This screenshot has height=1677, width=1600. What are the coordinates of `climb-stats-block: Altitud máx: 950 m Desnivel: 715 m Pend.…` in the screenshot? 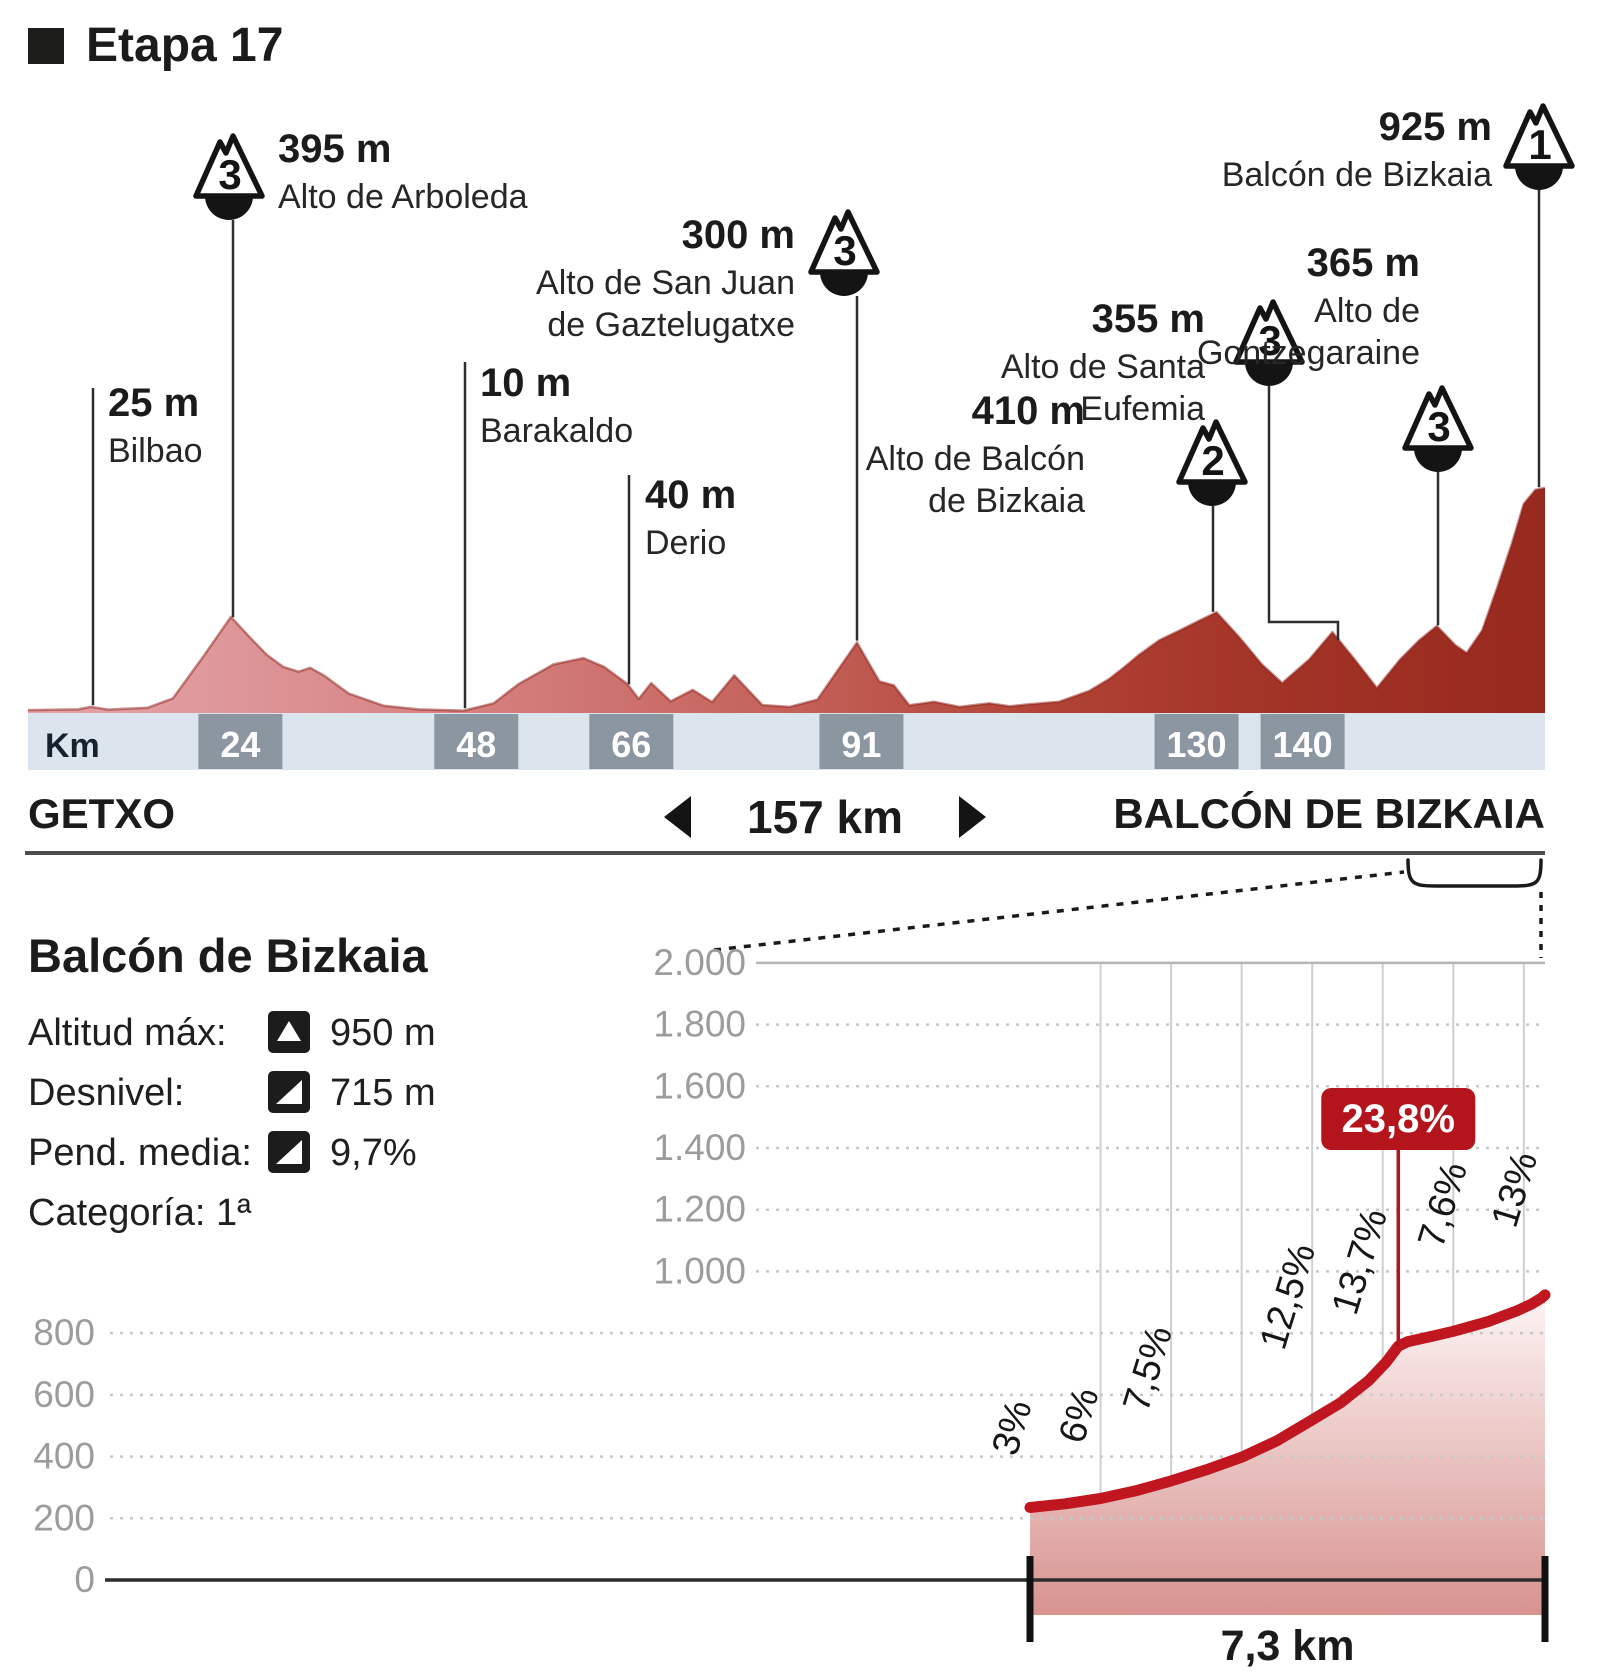 It's located at (288, 1129).